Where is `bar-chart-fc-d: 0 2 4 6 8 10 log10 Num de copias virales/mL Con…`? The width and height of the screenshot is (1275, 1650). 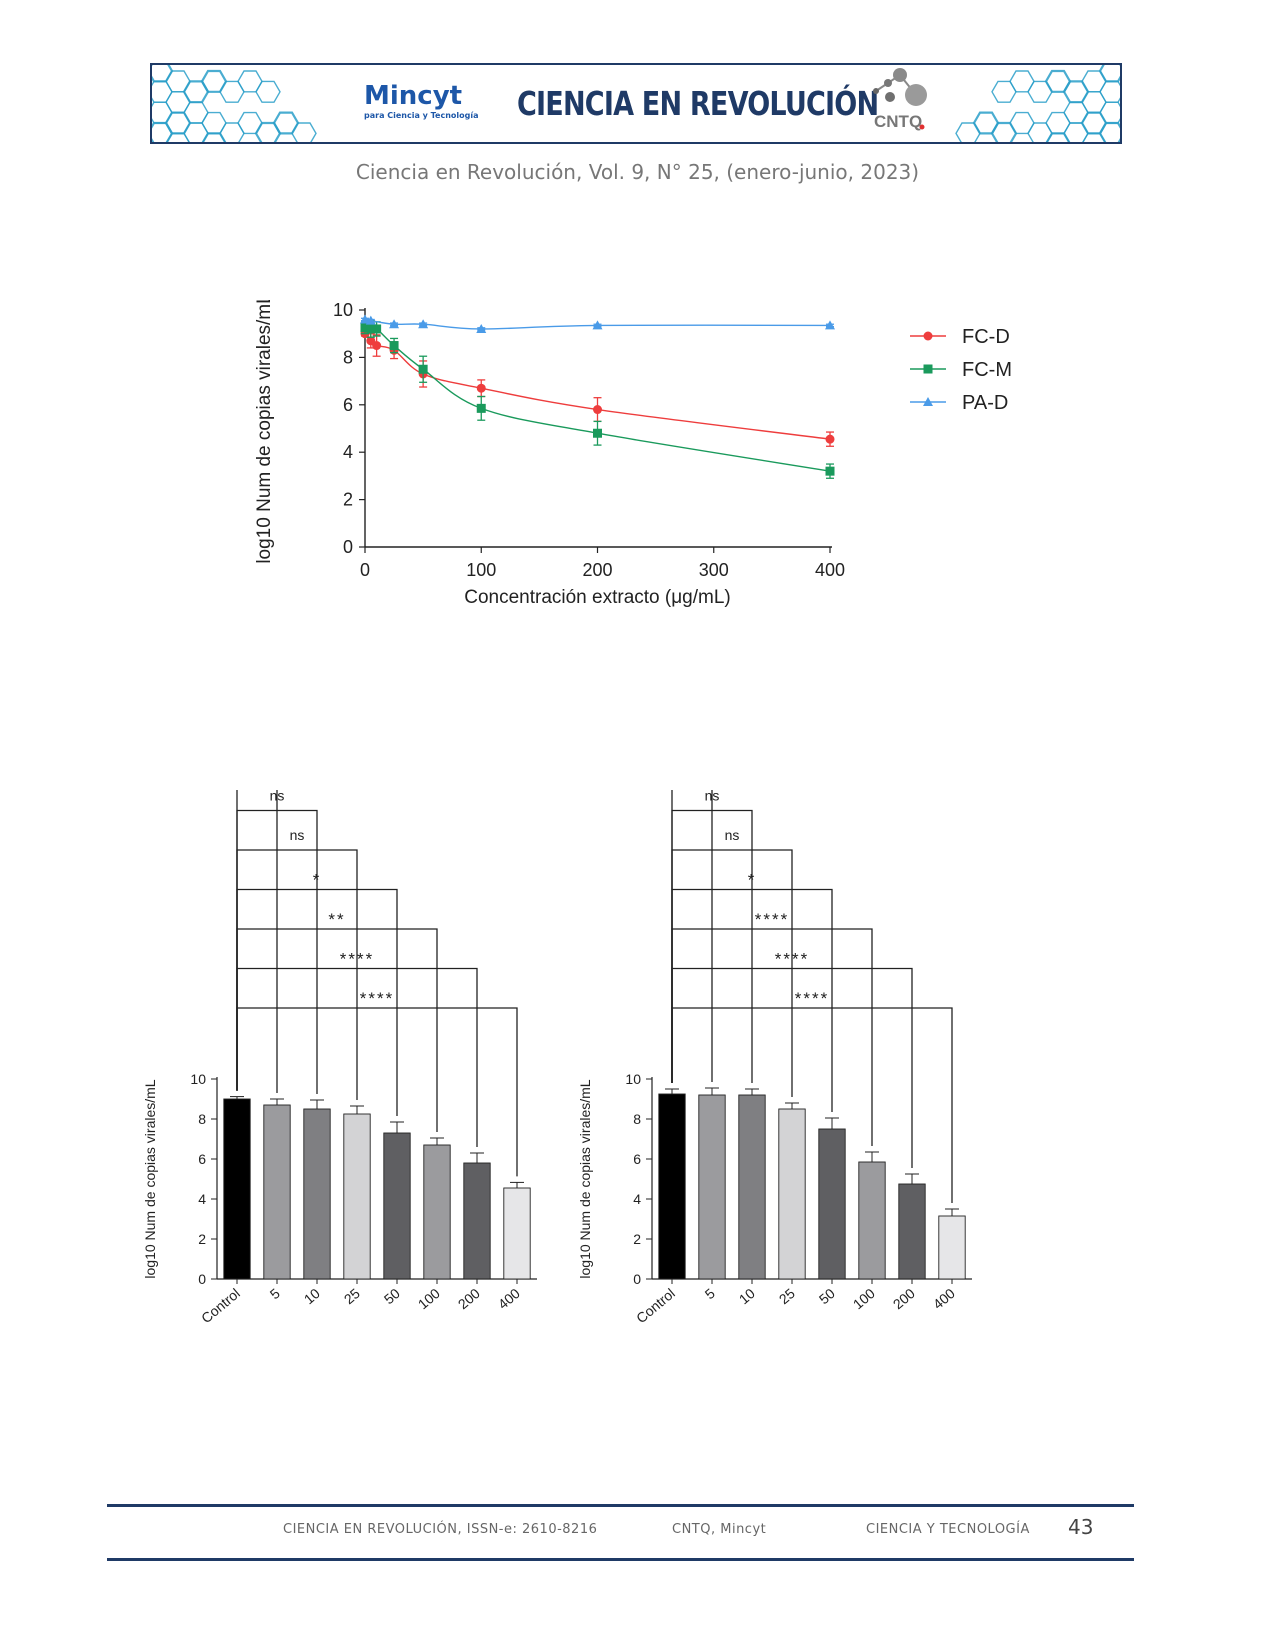
bar-chart-fc-d: 0 2 4 6 8 10 log10 Num de copias virales/mL Con… is located at coordinates (339, 1058).